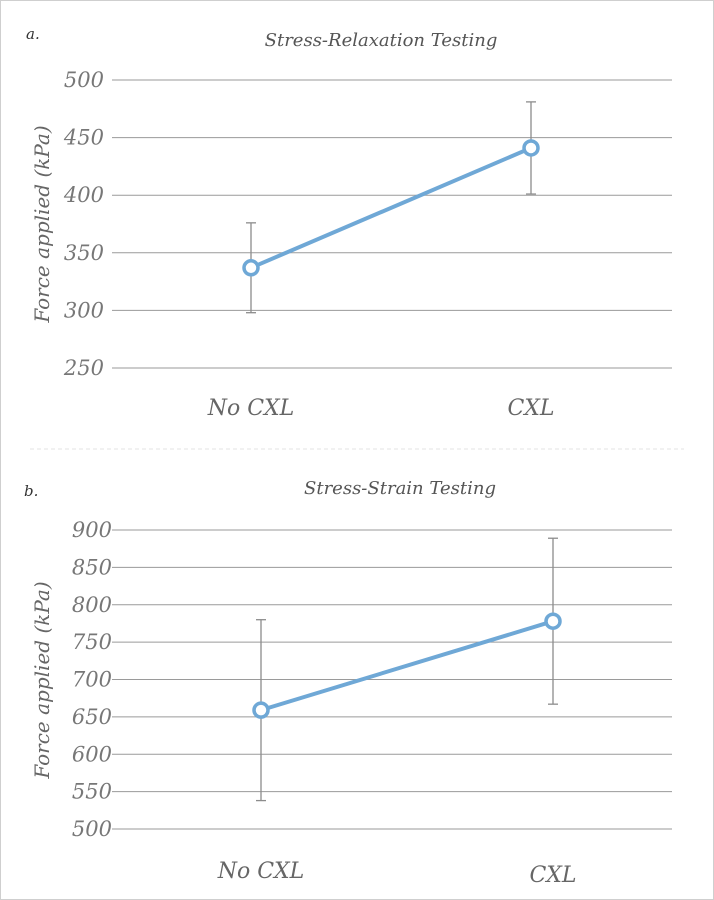  Describe the element at coordinates (552, 875) in the screenshot. I see `panel-1-x-category-label: CXL` at that location.